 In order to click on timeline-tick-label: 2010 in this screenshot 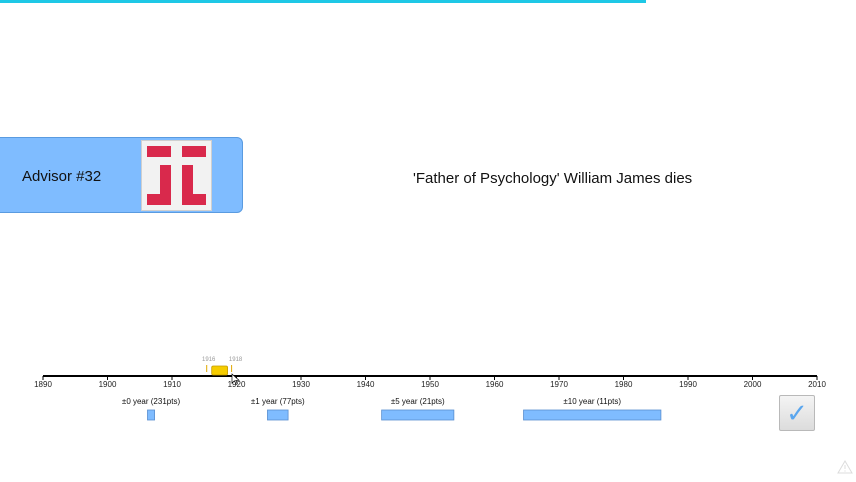, I will do `click(817, 384)`.